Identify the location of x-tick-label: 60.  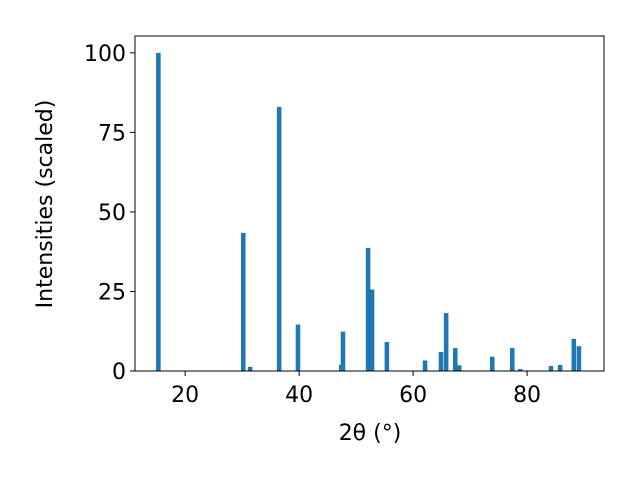
(413, 395).